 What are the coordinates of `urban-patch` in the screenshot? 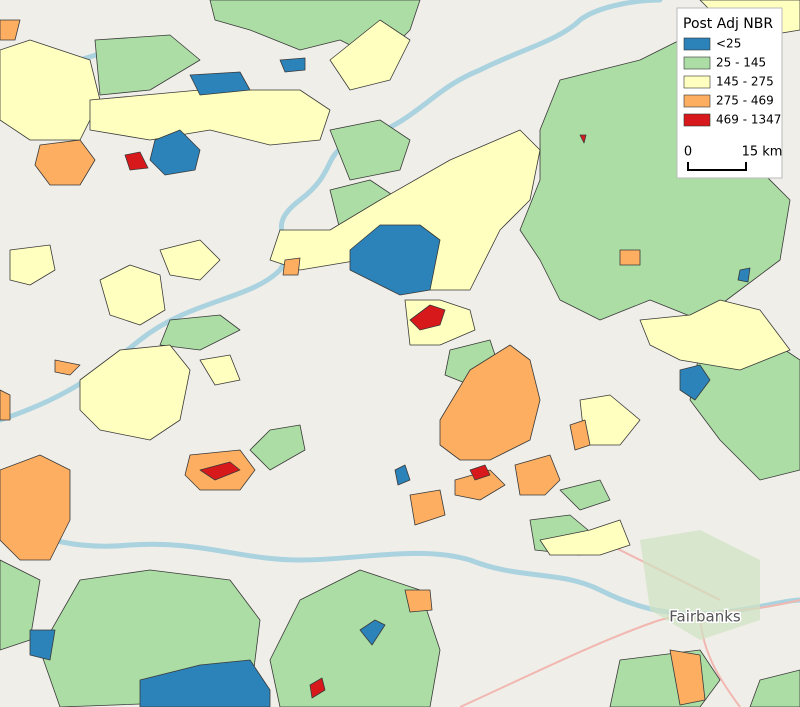 It's located at (700, 585).